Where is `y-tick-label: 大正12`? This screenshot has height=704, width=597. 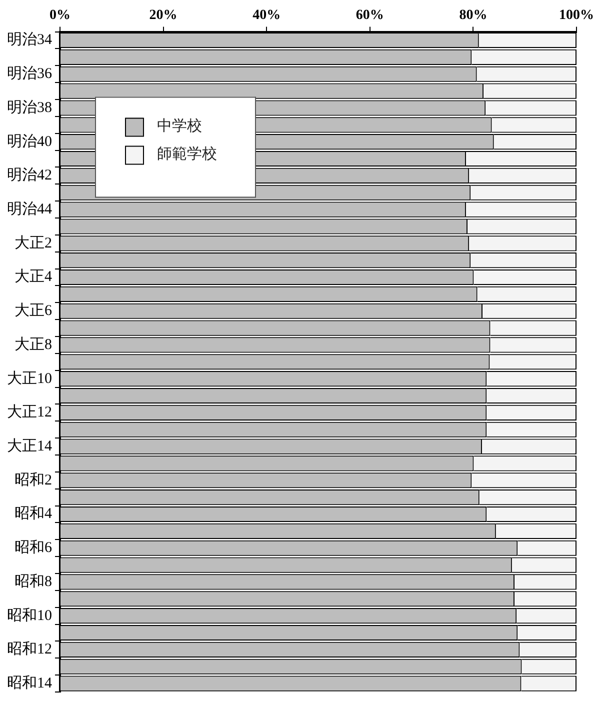
y-tick-label: 大正12 is located at coordinates (29, 412).